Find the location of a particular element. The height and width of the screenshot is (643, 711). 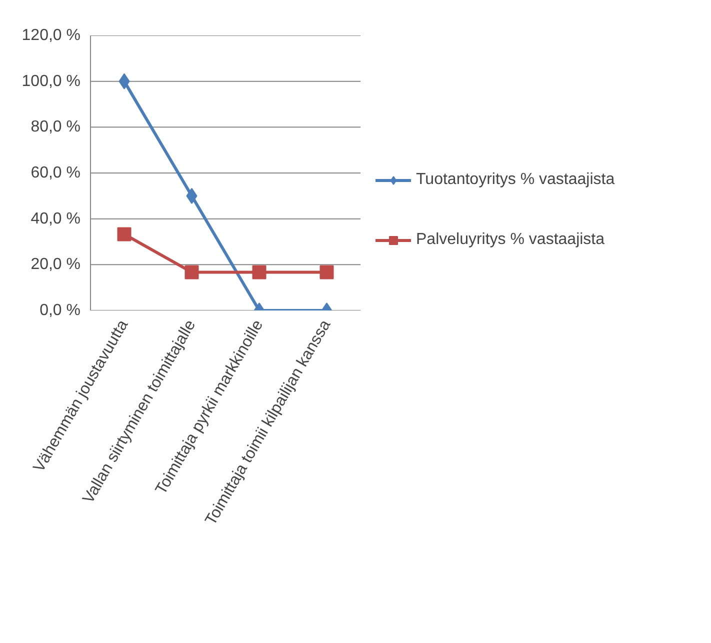

y-tick-label: 100,0 % is located at coordinates (51, 81).